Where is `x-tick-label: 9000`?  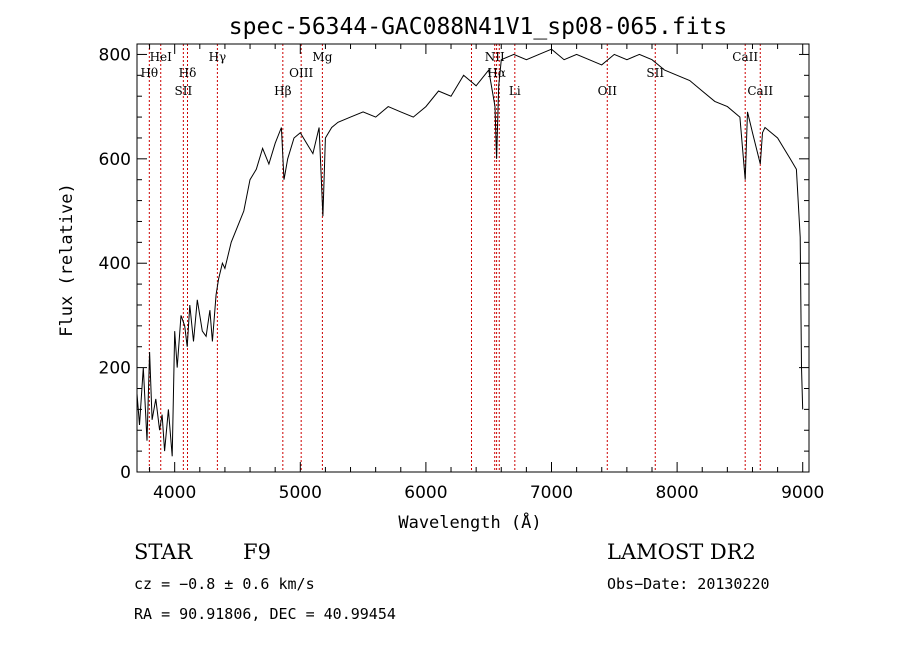
x-tick-label: 9000 is located at coordinates (802, 493).